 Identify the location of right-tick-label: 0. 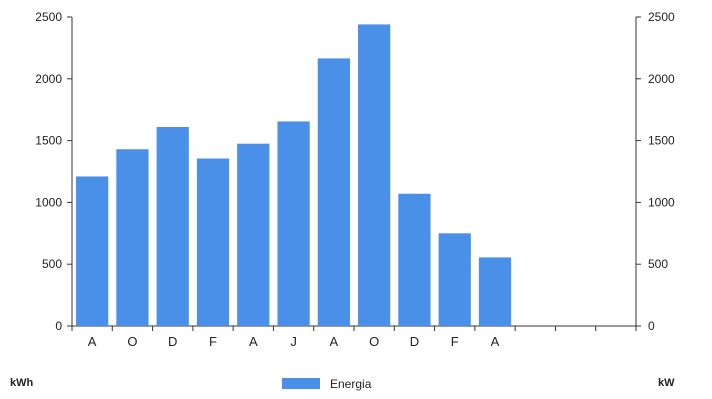
(651, 326).